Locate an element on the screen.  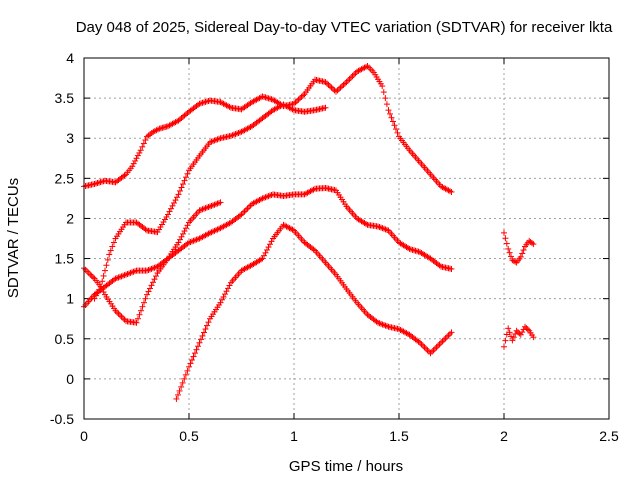
x-tick-label: 2 is located at coordinates (504, 436).